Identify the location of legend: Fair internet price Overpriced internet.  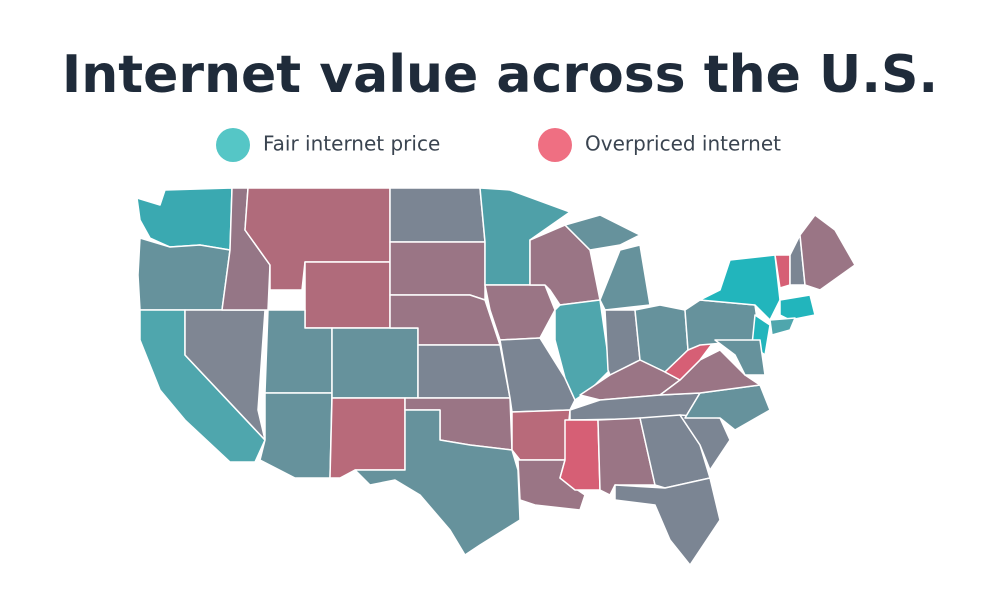
(498, 145).